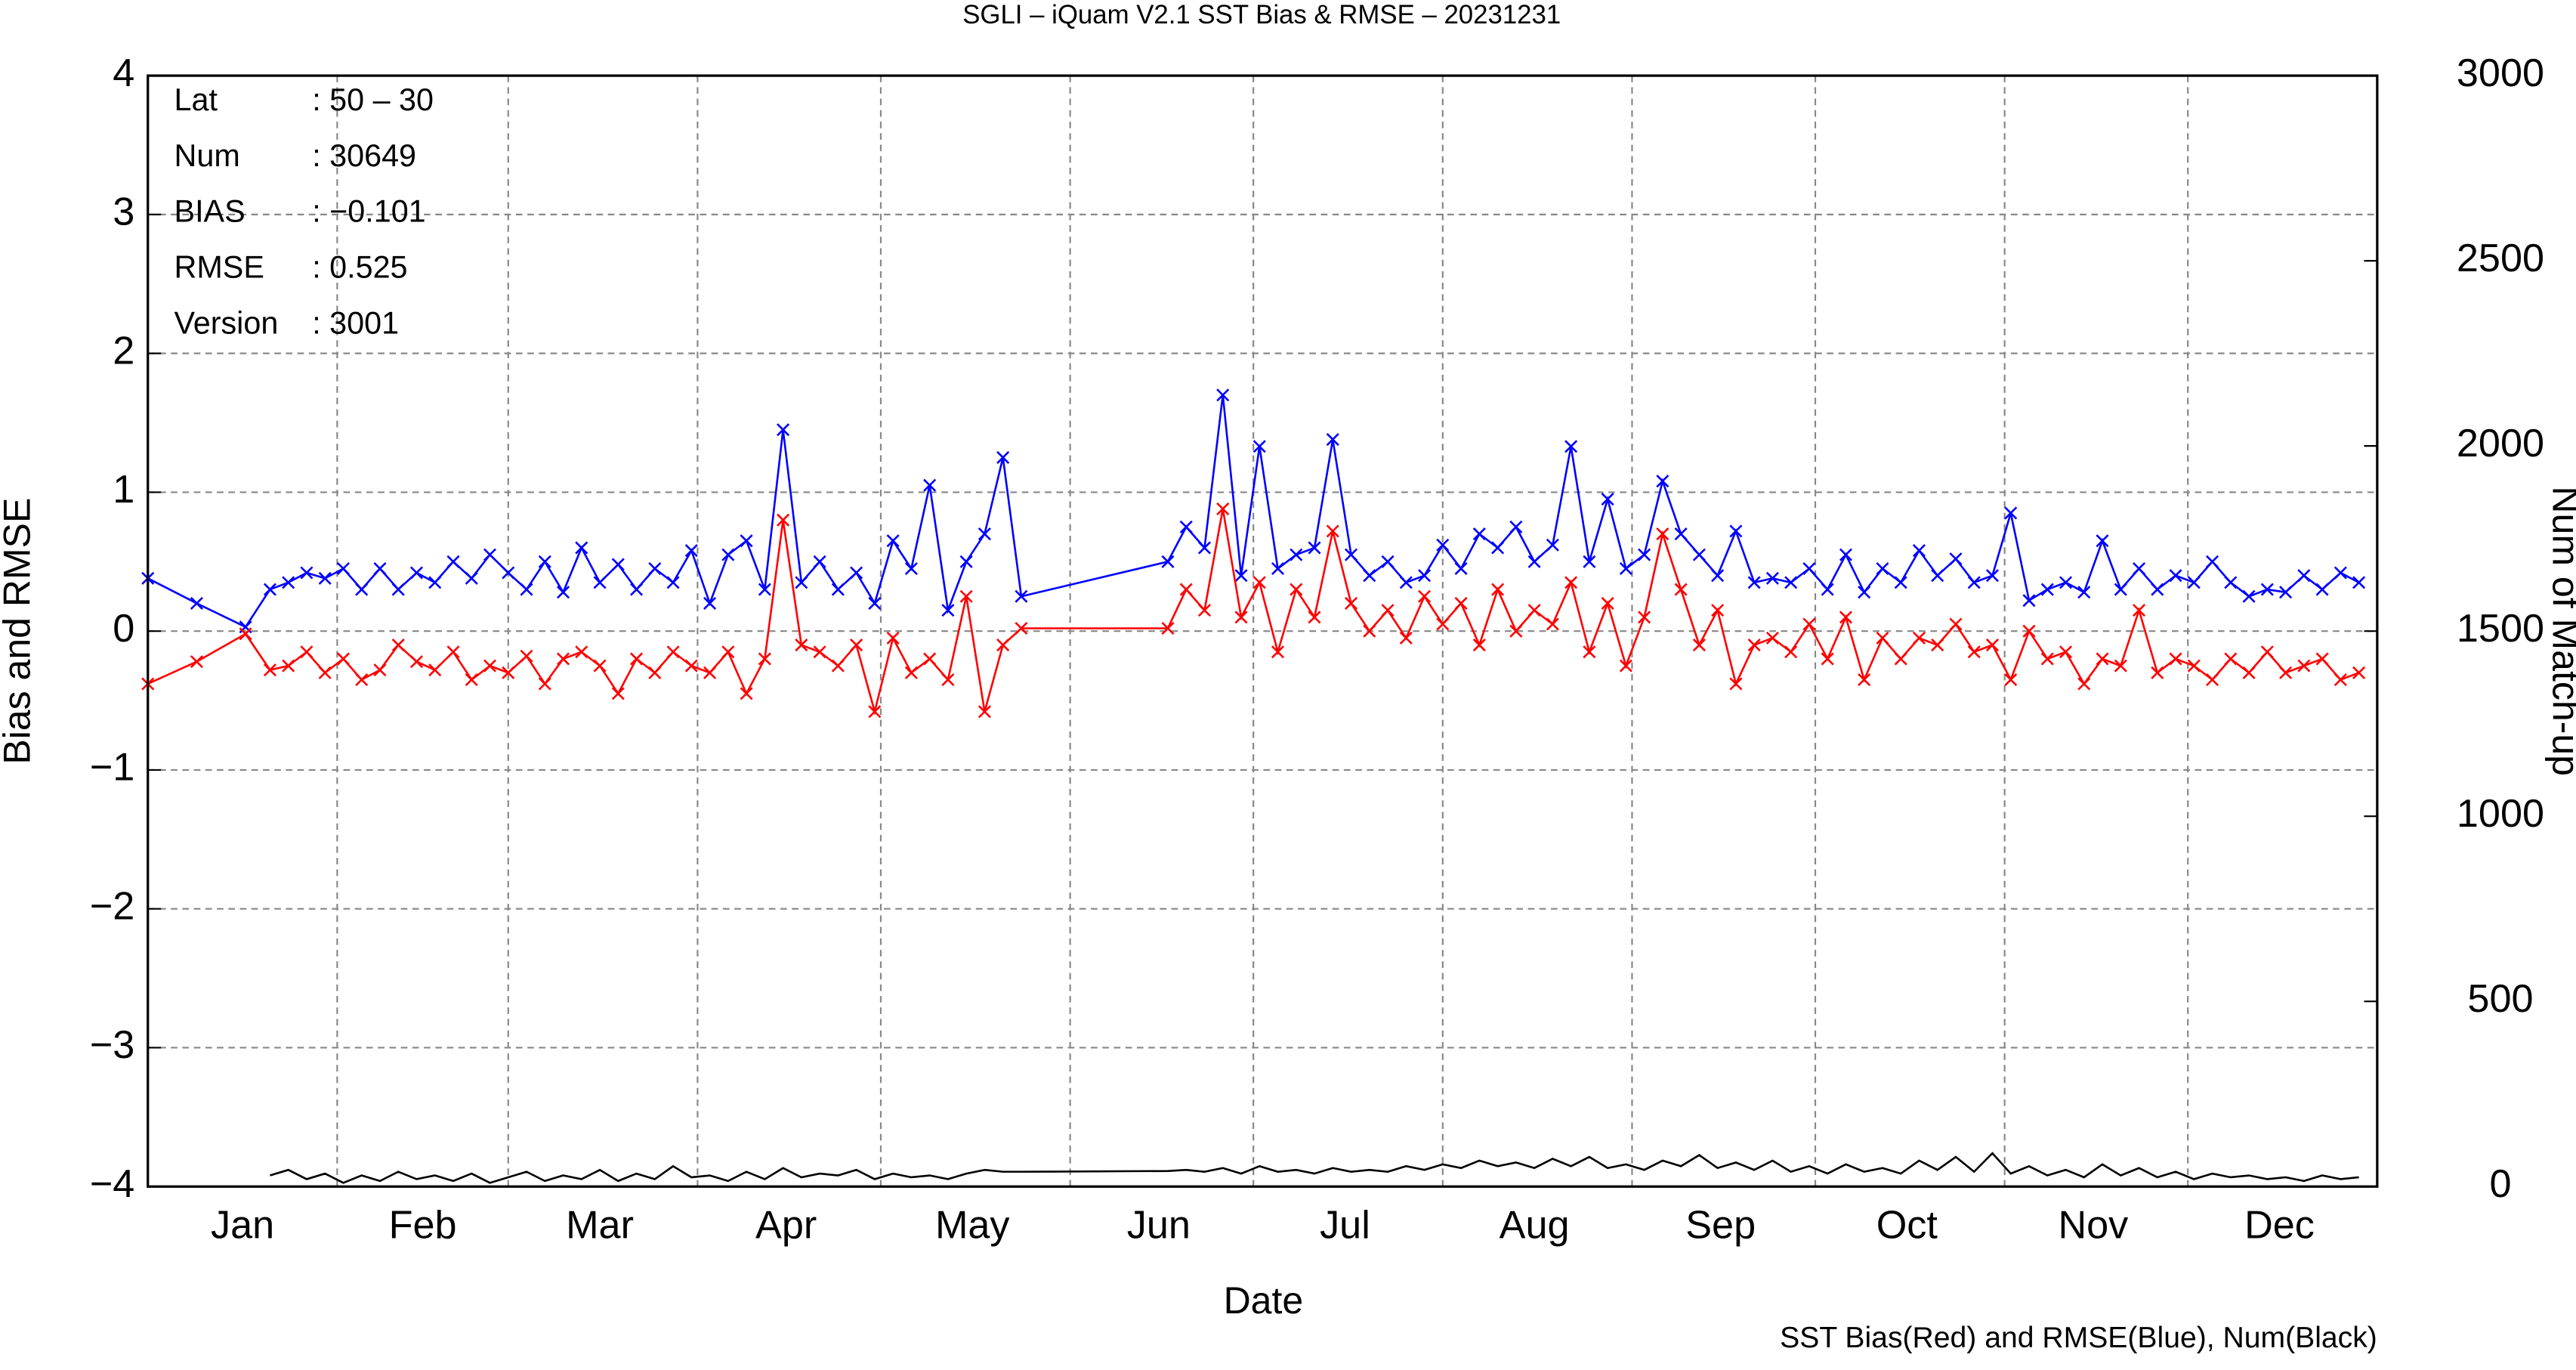 The image size is (2576, 1370). Describe the element at coordinates (1535, 1225) in the screenshot. I see `x-tick-label: Aug` at that location.